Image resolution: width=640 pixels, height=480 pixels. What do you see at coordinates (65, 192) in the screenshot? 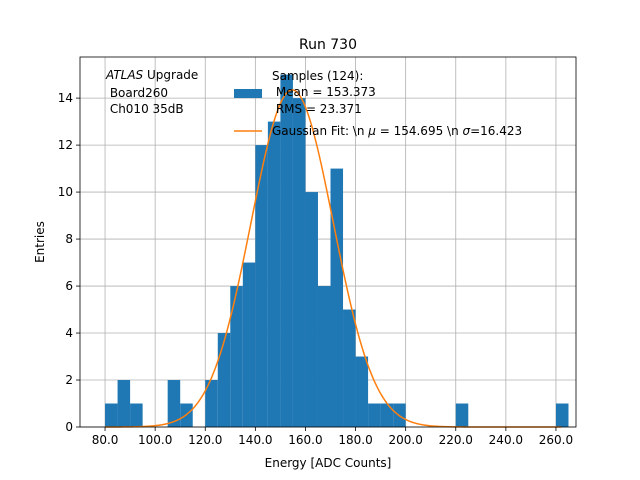
I see `y-tick-label-5: 10` at bounding box center [65, 192].